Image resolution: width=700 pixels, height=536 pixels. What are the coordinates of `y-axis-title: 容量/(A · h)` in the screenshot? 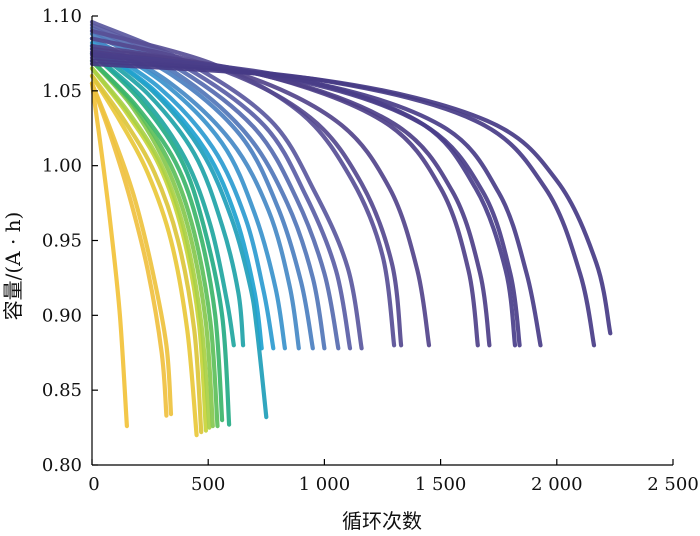 It's located at (13, 266).